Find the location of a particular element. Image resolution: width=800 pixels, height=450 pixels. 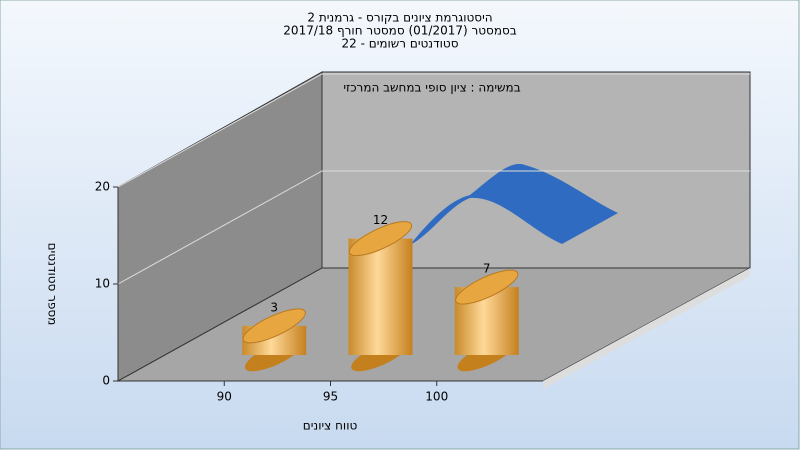

data-label: 7 is located at coordinates (487, 269).